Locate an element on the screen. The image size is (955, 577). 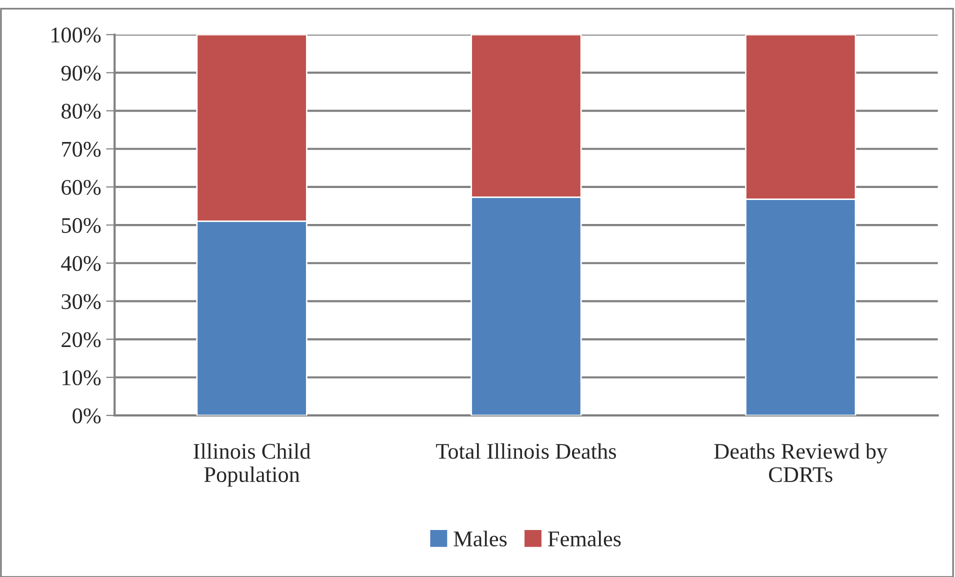
legend-label: Males is located at coordinates (480, 538).